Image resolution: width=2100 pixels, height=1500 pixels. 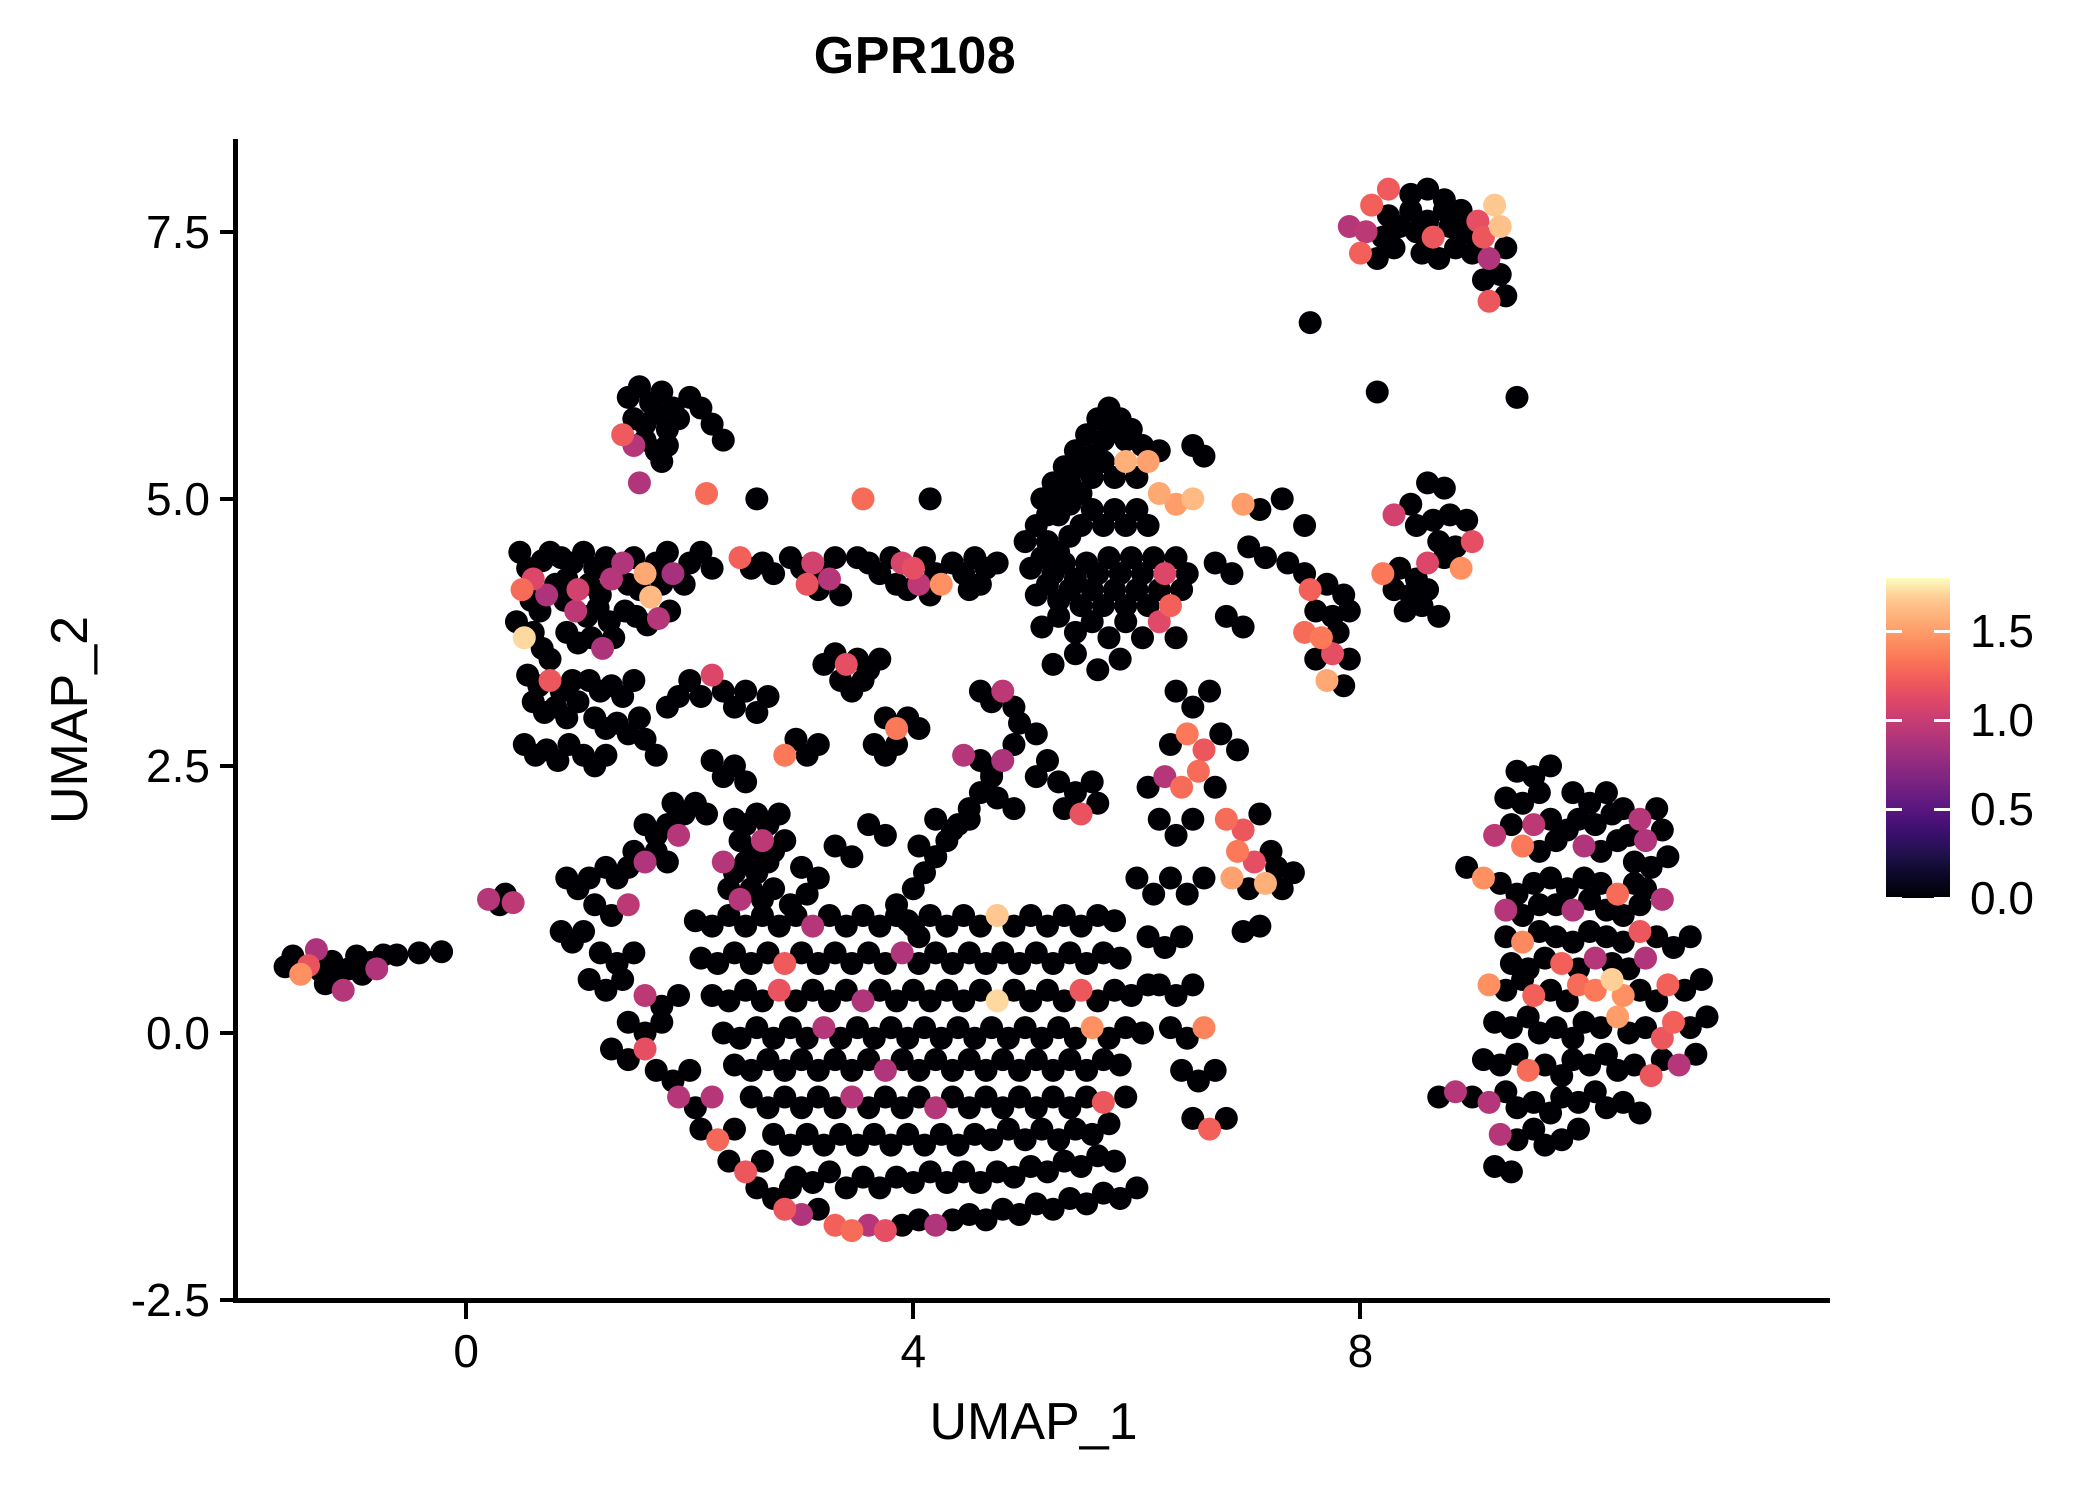 I want to click on colorbar-tick-label: 0.0, so click(x=2002, y=898).